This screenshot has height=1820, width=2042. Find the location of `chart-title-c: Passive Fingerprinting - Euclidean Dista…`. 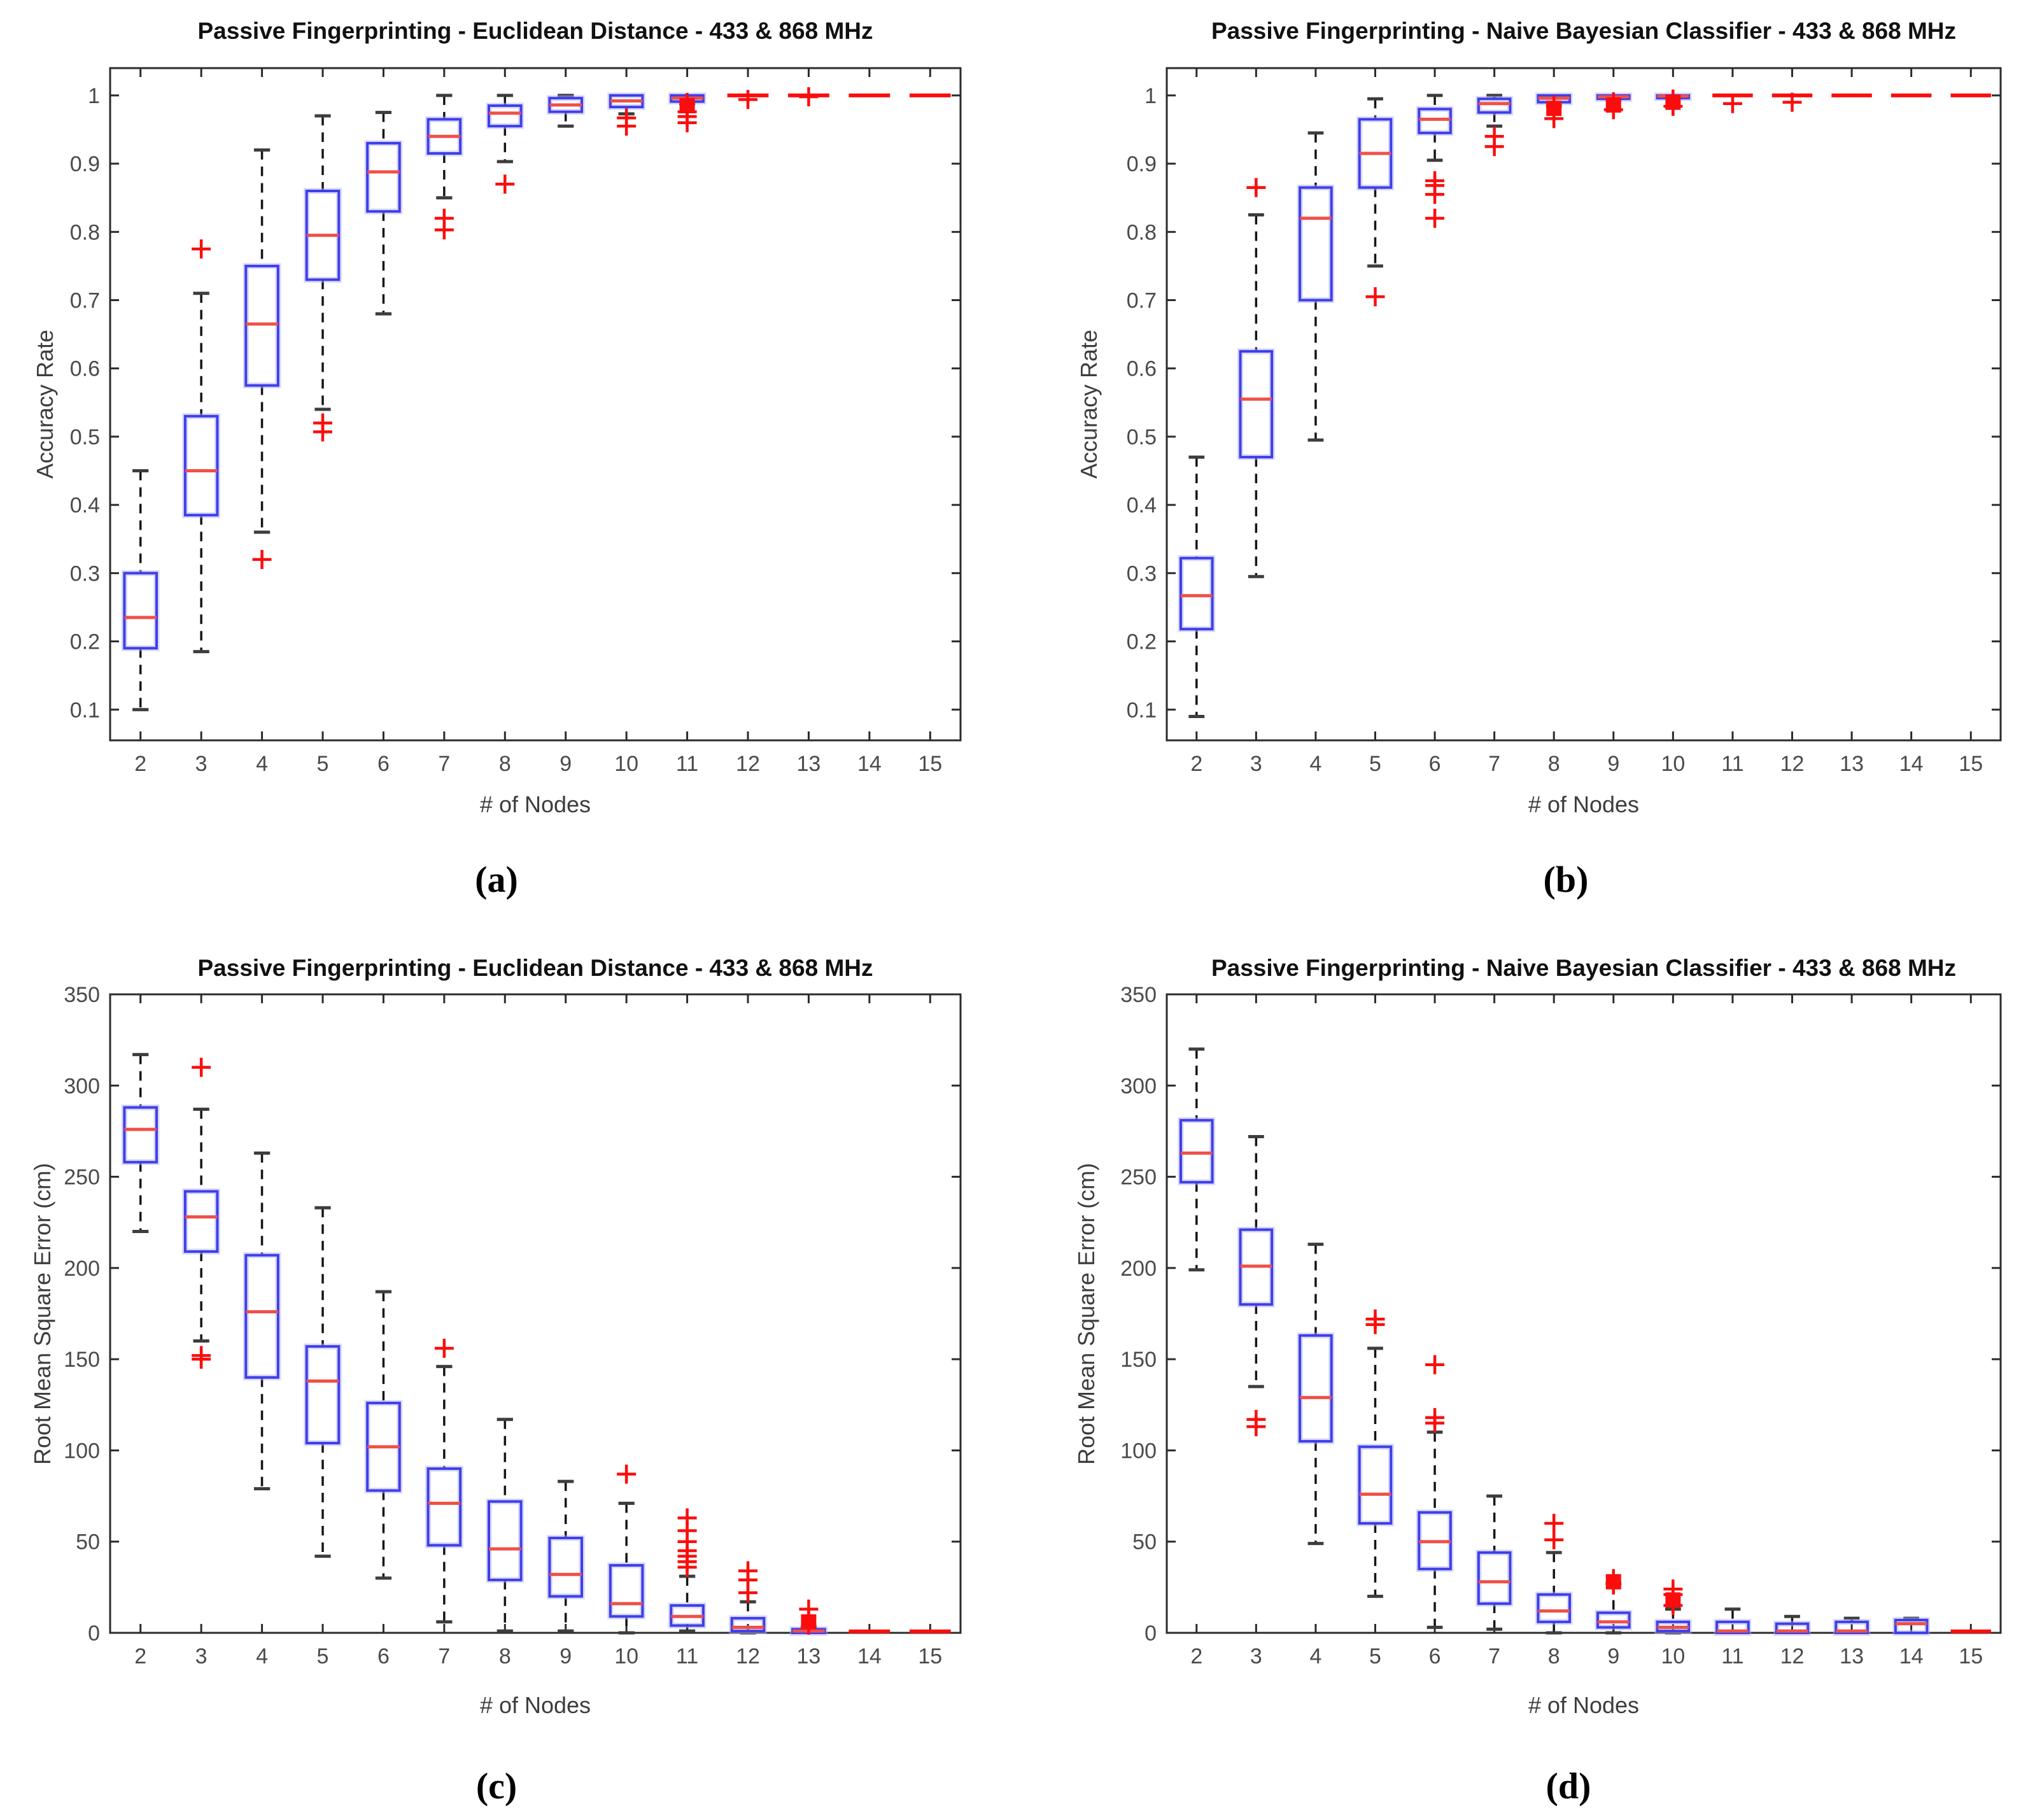

chart-title-c: Passive Fingerprinting - Euclidean Dista… is located at coordinates (535, 968).